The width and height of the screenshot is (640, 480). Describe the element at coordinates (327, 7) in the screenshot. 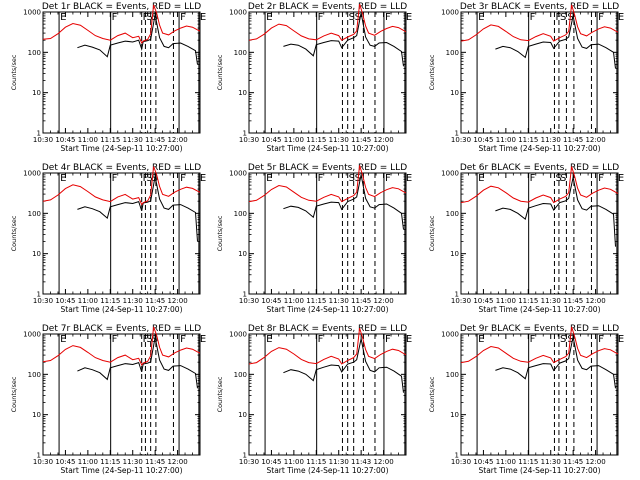

I see `panel-title: Det 2r BLACK = Events, RED = LLD` at that location.